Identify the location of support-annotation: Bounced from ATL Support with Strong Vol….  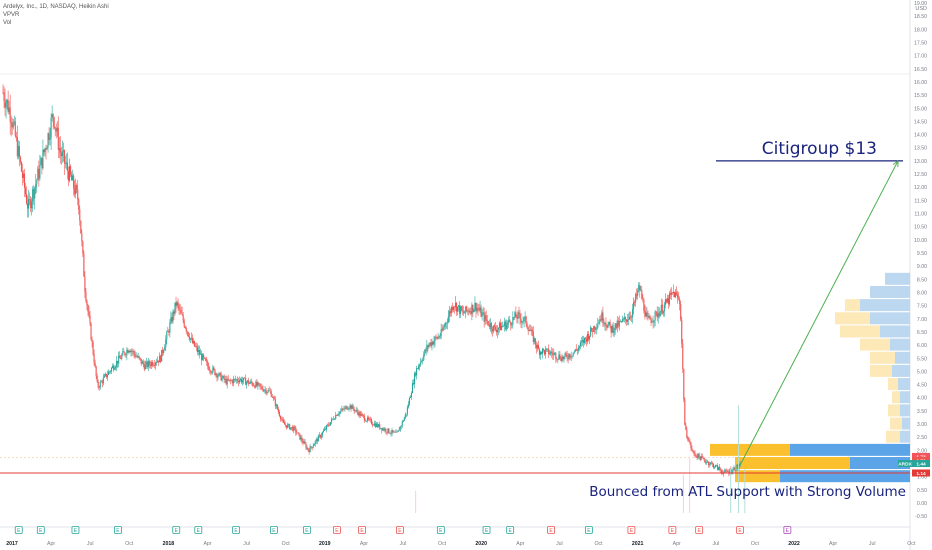
(747, 492).